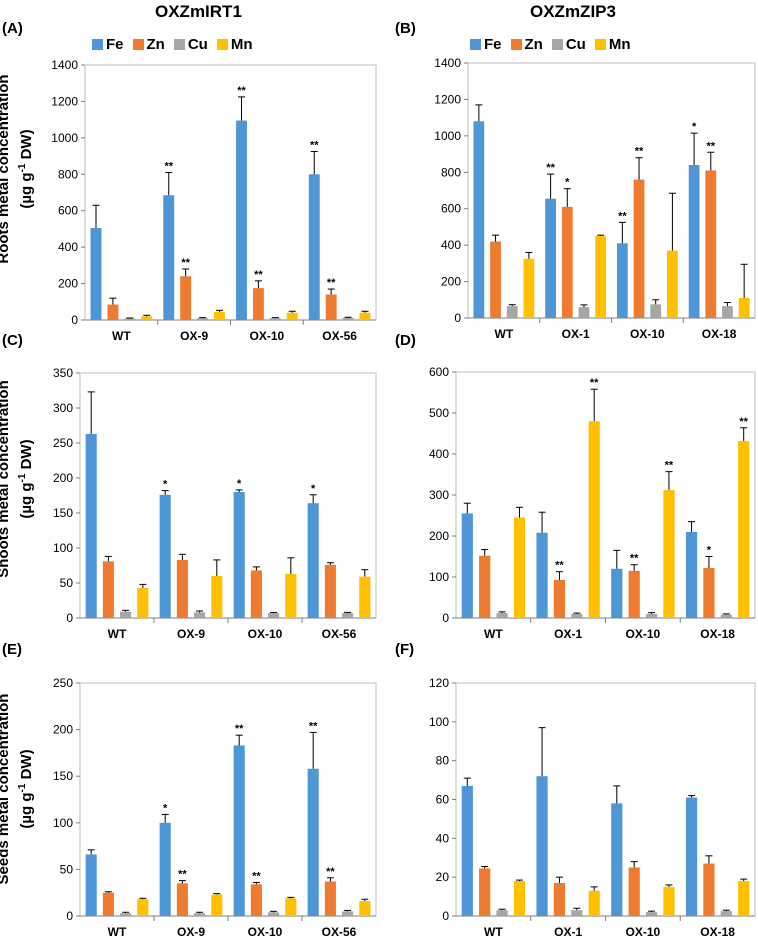 This screenshot has width=758, height=939. What do you see at coordinates (69, 916) in the screenshot?
I see `panel-e-ytick-label: 0` at bounding box center [69, 916].